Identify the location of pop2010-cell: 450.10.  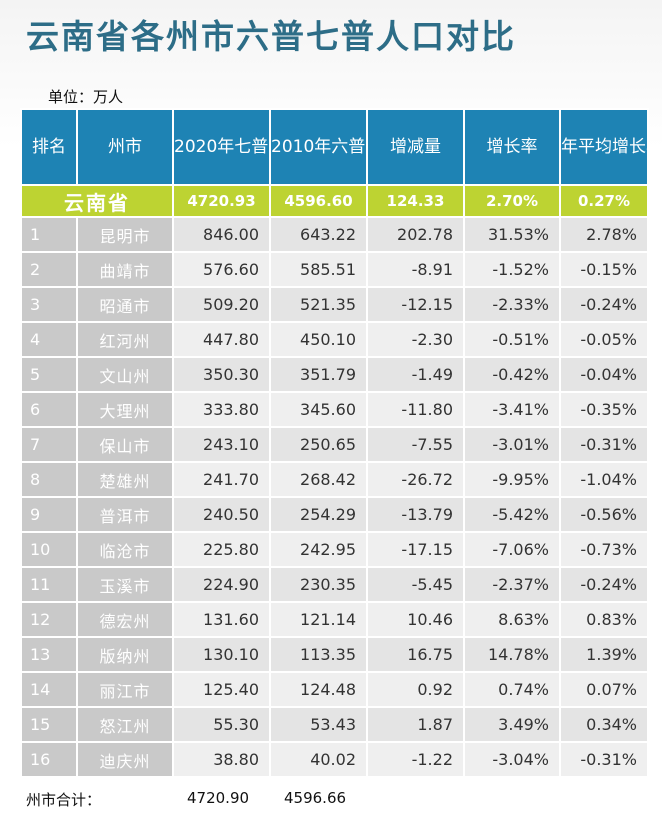
(318, 339).